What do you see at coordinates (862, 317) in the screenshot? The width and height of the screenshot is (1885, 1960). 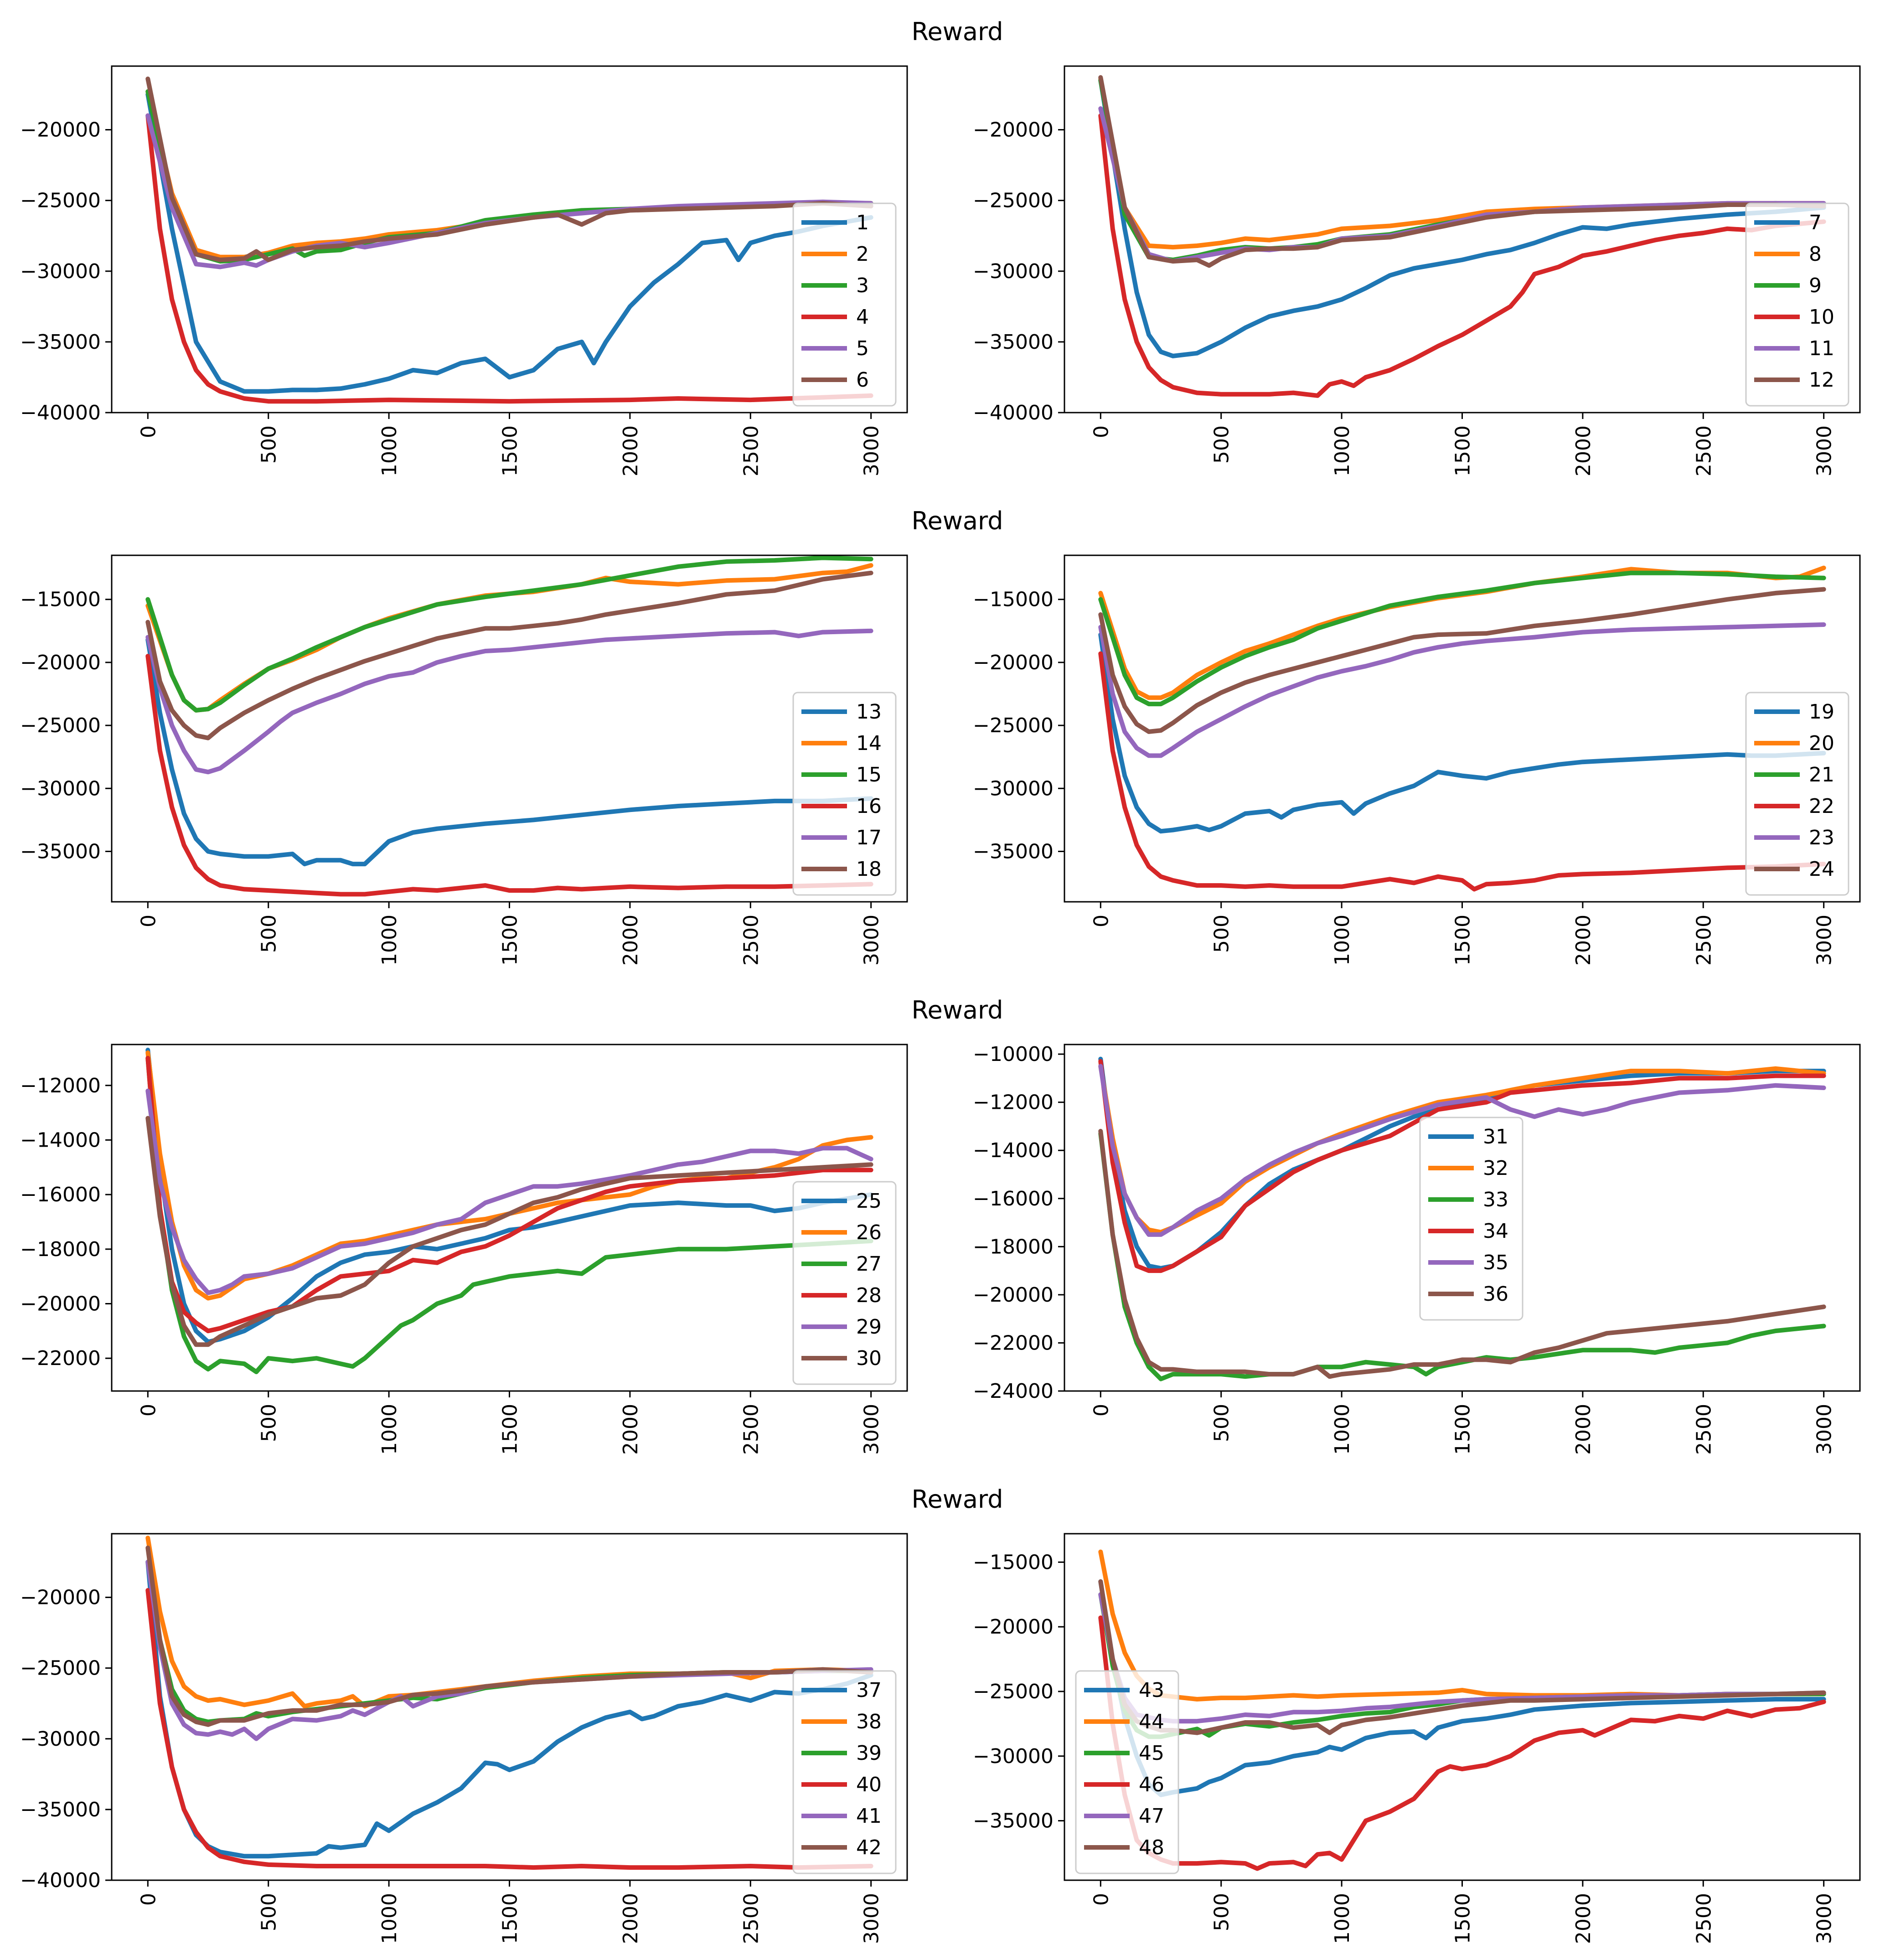 I see `legend-label: 4` at bounding box center [862, 317].